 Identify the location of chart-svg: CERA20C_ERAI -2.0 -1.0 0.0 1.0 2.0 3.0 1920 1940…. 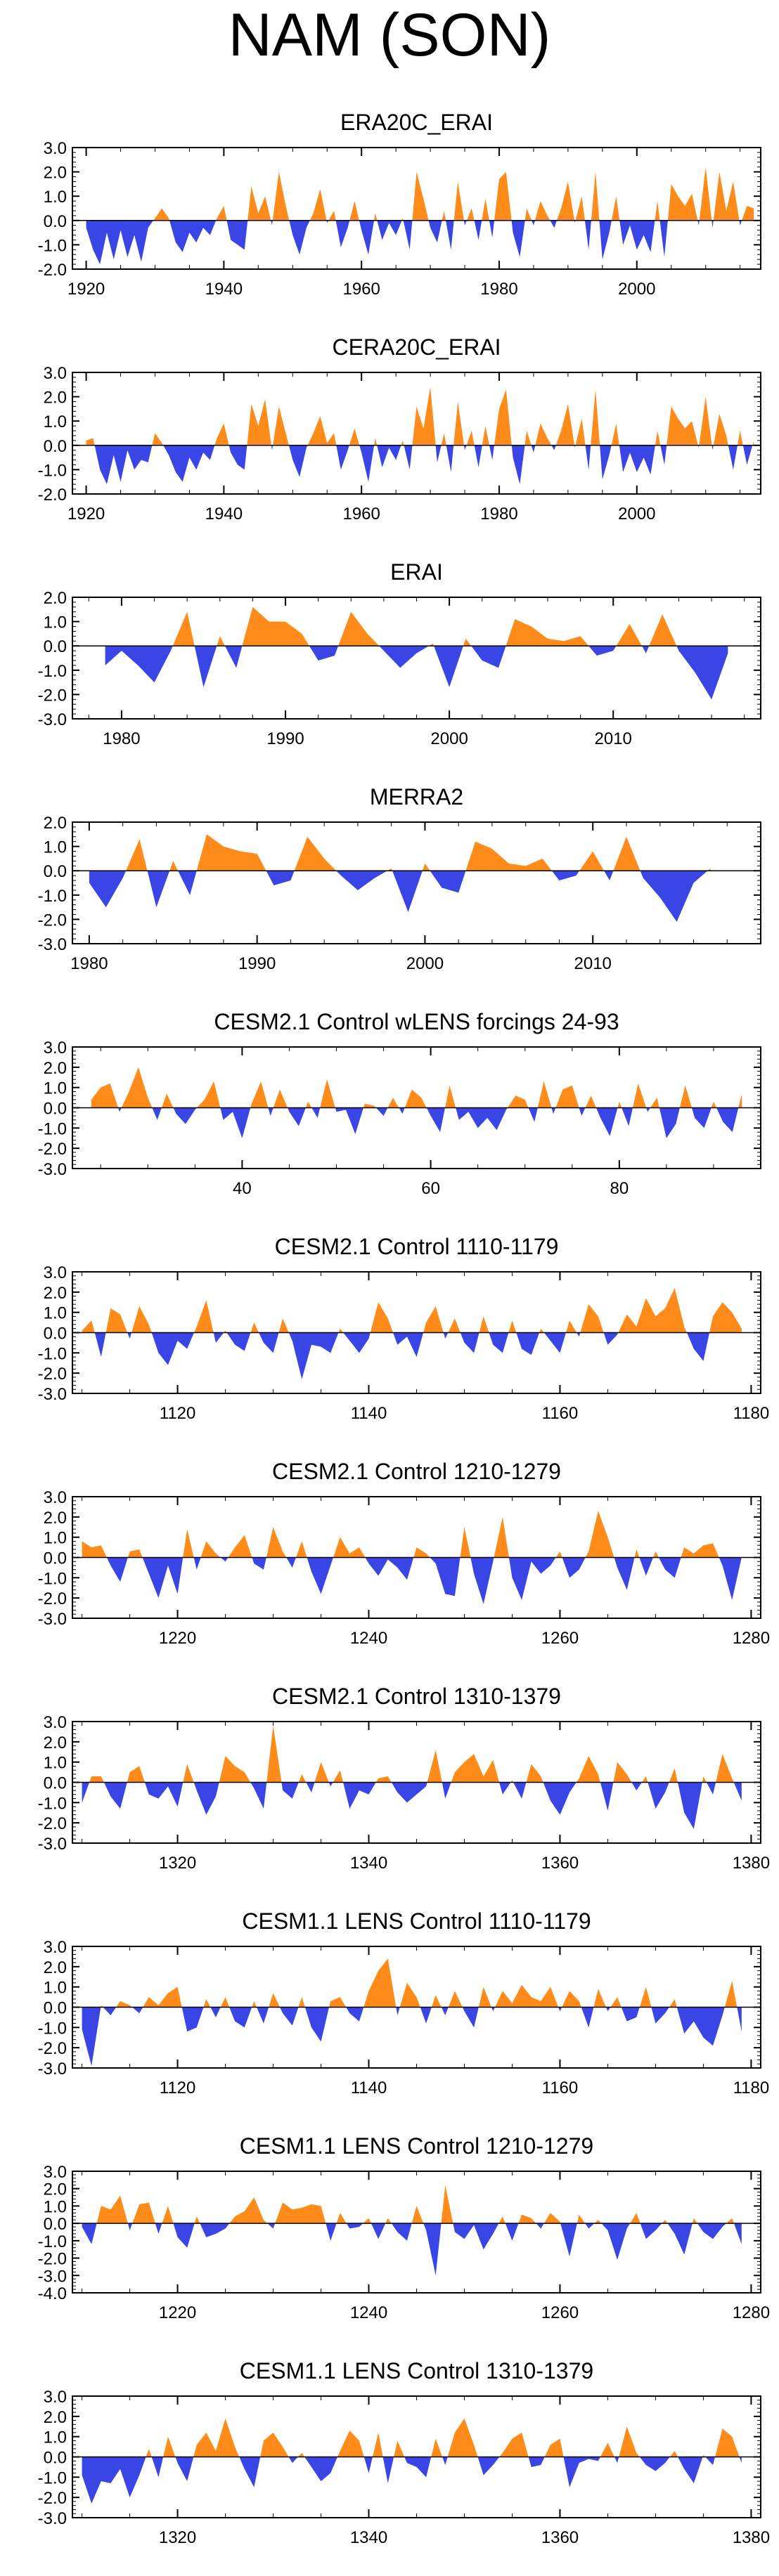
(399, 428).